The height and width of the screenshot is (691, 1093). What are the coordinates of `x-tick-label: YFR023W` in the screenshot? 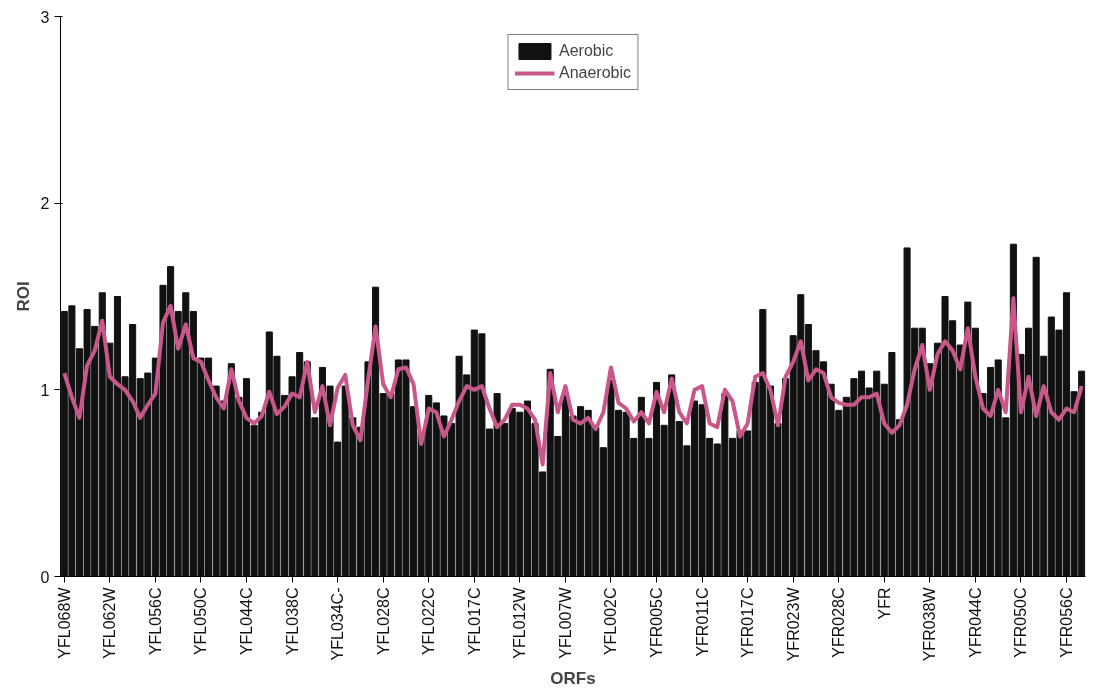 It's located at (793, 624).